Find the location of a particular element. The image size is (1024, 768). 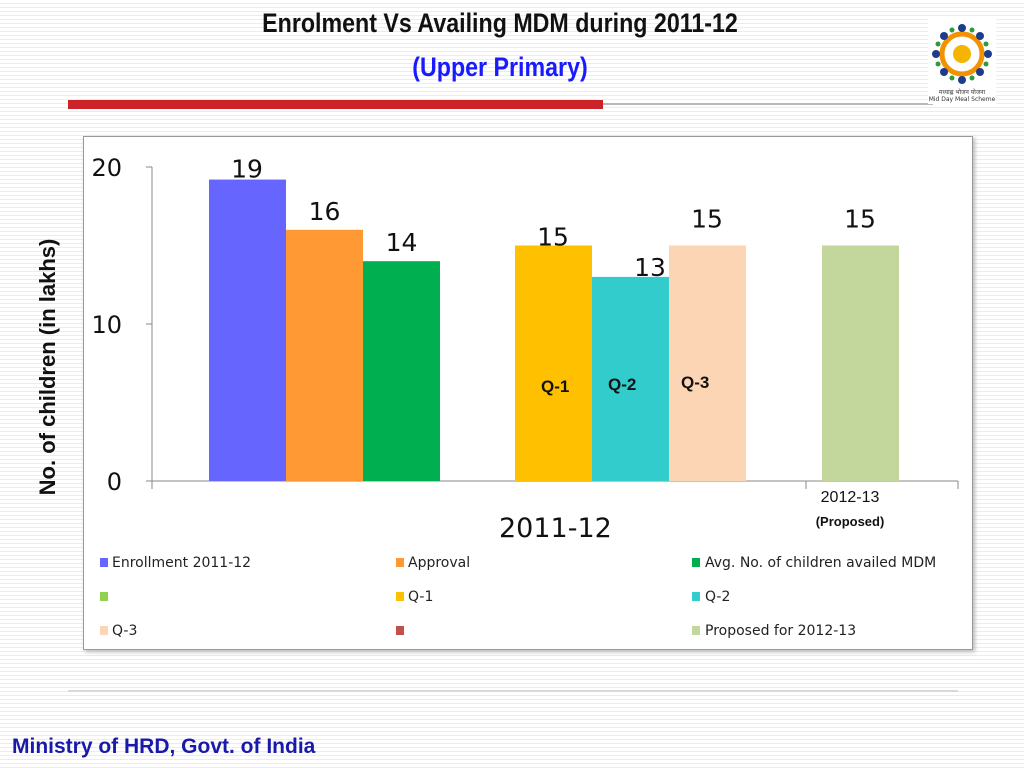

in-bar-label-q3: Q-3 is located at coordinates (695, 382).